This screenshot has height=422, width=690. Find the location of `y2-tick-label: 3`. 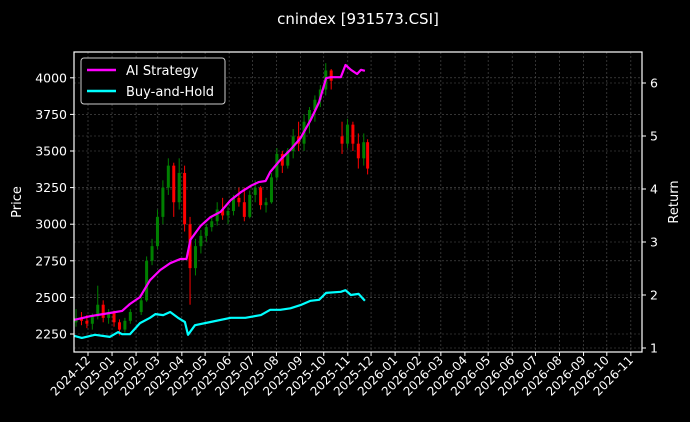

y2-tick-label: 3 is located at coordinates (654, 242).